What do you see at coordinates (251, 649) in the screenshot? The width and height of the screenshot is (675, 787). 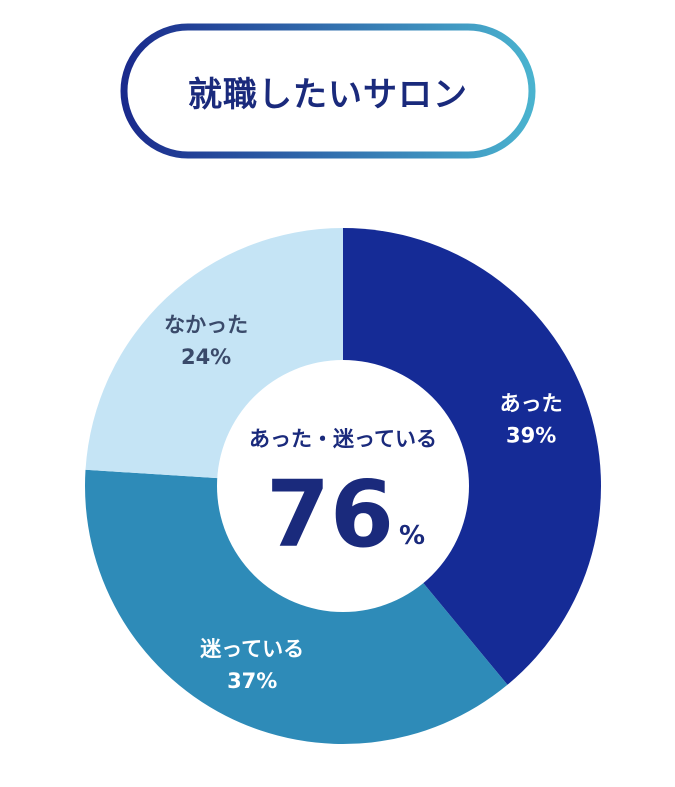 I see `slice-label-2: 迷っている` at bounding box center [251, 649].